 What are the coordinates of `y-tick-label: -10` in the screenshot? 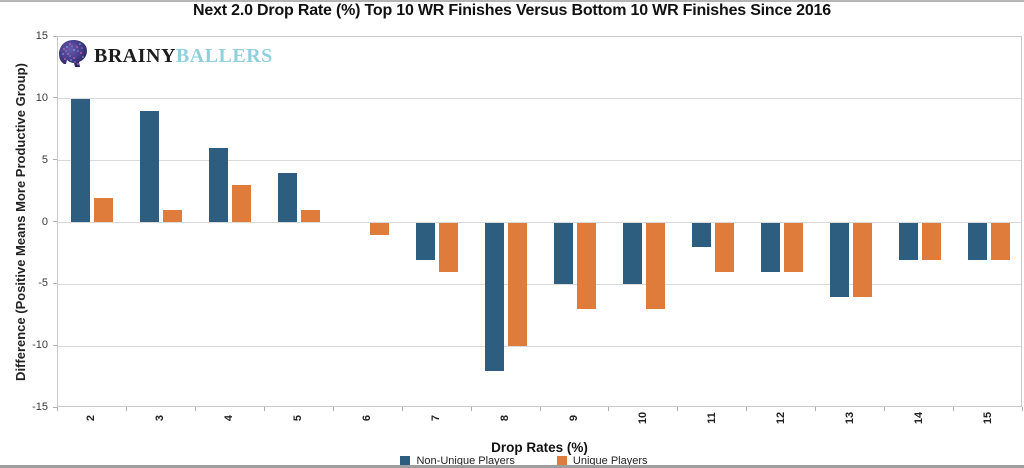 It's located at (40, 345).